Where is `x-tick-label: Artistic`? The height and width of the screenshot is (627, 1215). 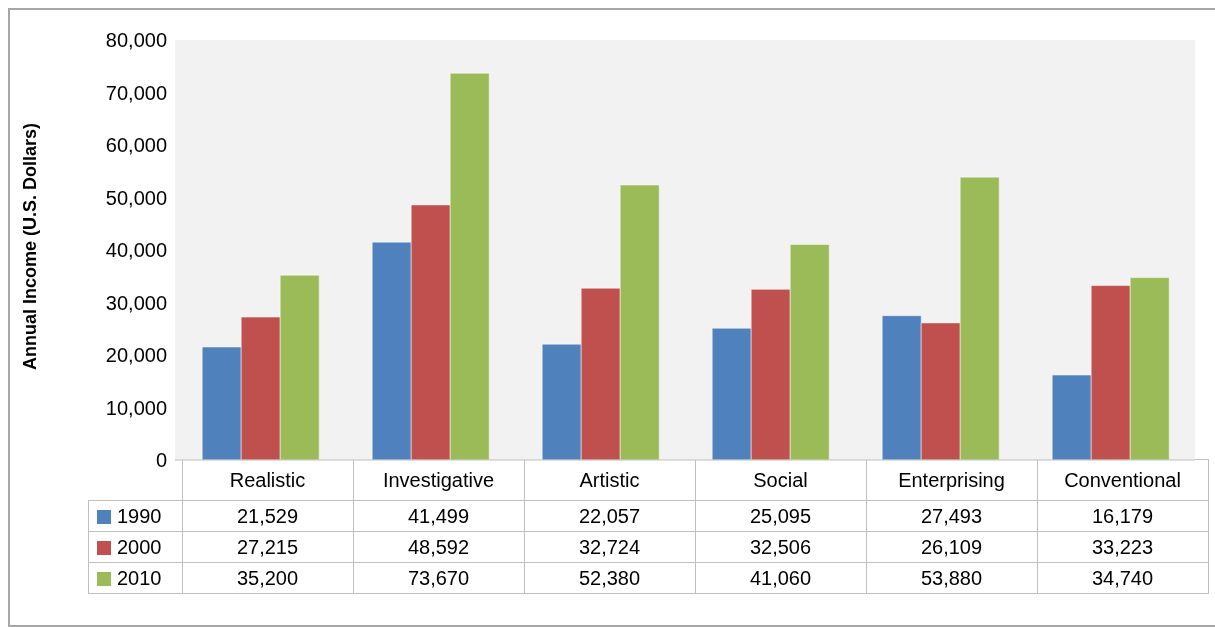 x-tick-label: Artistic is located at coordinates (609, 480).